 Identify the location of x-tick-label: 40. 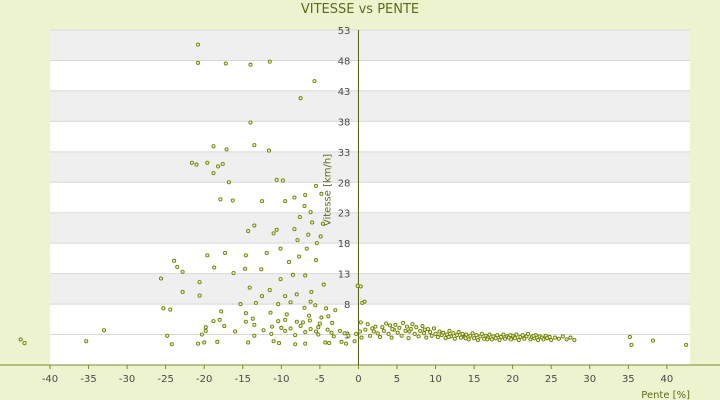
(667, 379).